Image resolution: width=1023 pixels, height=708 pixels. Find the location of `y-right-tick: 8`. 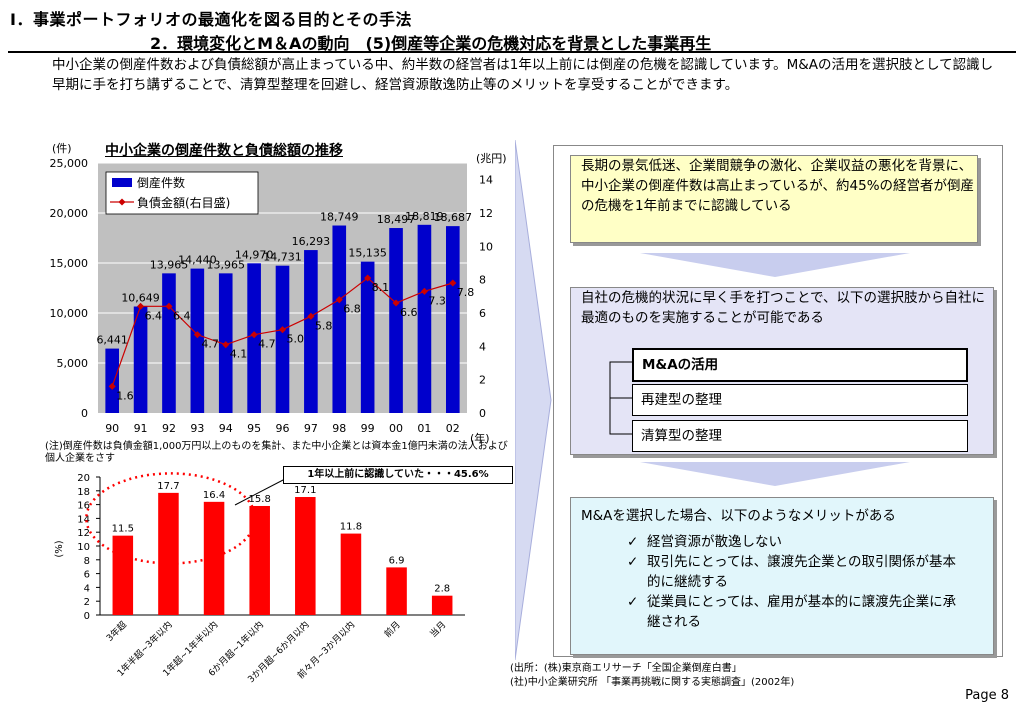

y-right-tick: 8 is located at coordinates (482, 280).